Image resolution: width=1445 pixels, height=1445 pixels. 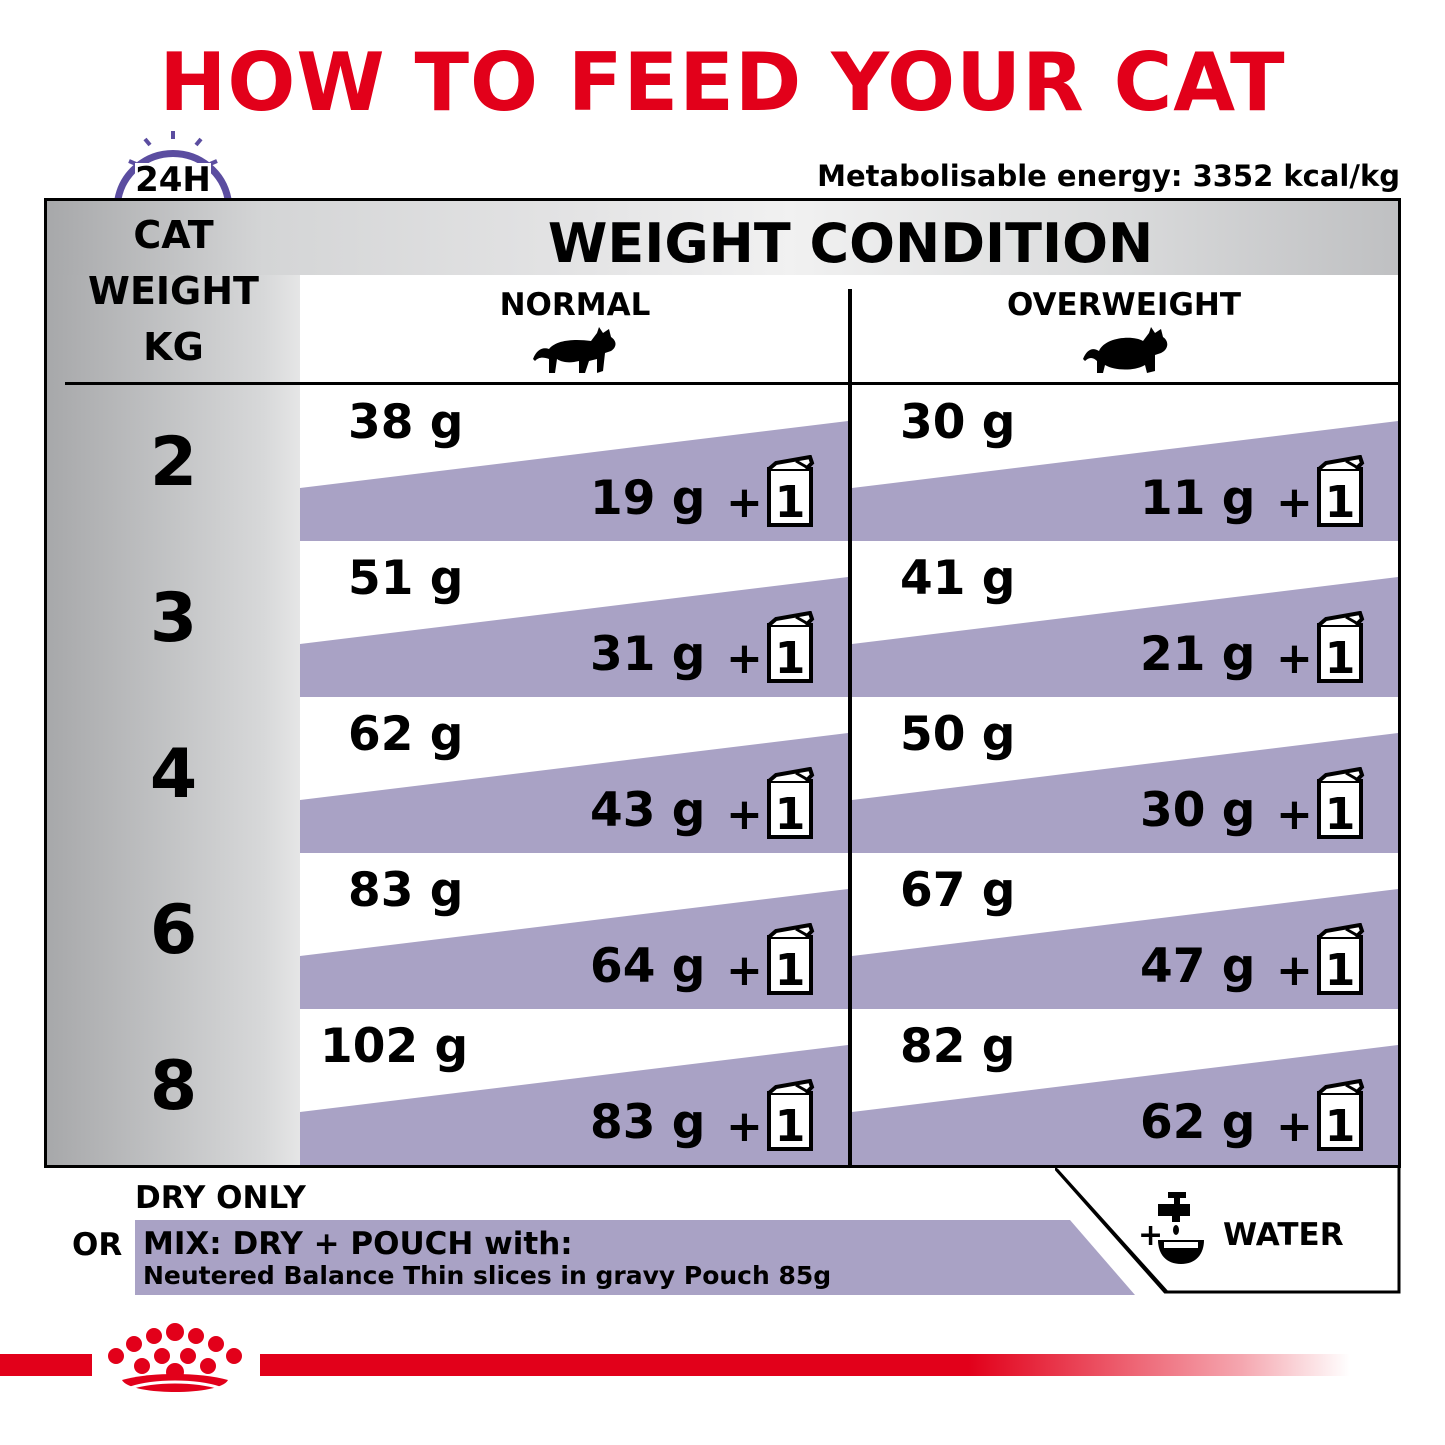 What do you see at coordinates (1108, 176) in the screenshot?
I see `metabolisable-energy: Metabolisable energy: 3352 kcal/kg` at bounding box center [1108, 176].